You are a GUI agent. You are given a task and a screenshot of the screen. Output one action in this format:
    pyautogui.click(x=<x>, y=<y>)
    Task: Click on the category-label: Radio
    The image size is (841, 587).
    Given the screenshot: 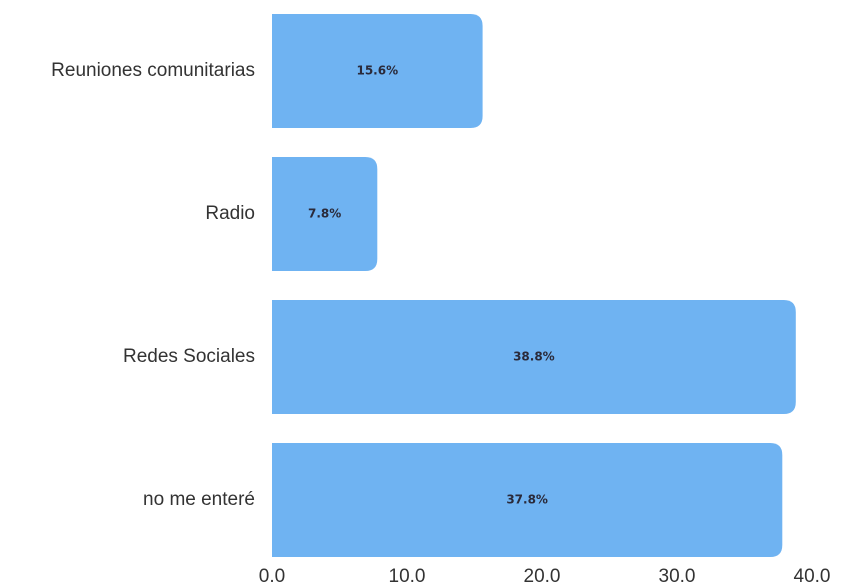 What is the action you would take?
    pyautogui.click(x=230, y=213)
    